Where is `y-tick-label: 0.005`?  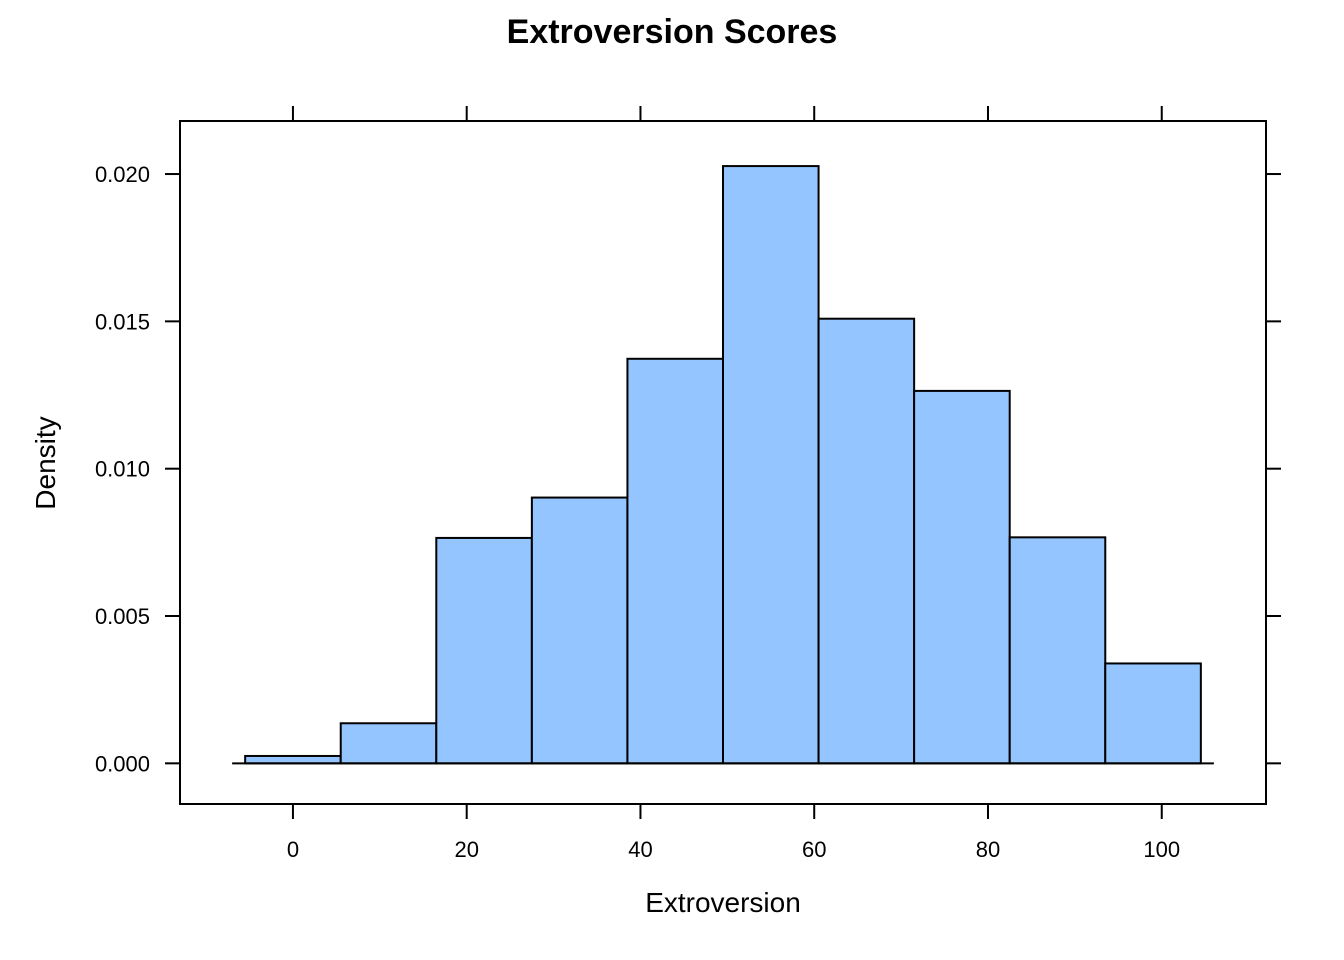 y-tick-label: 0.005 is located at coordinates (122, 616).